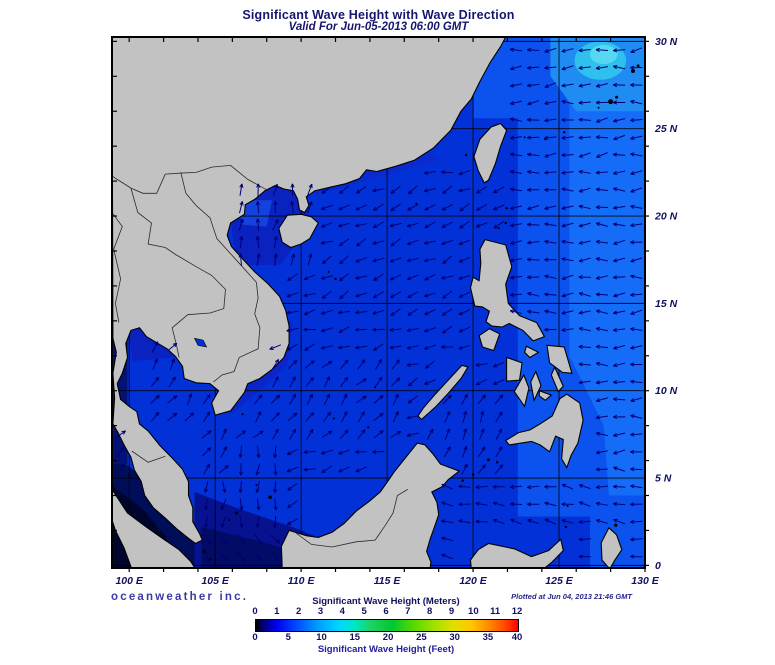 The height and width of the screenshot is (665, 775). Describe the element at coordinates (277, 611) in the screenshot. I see `meters-tick: 1` at that location.